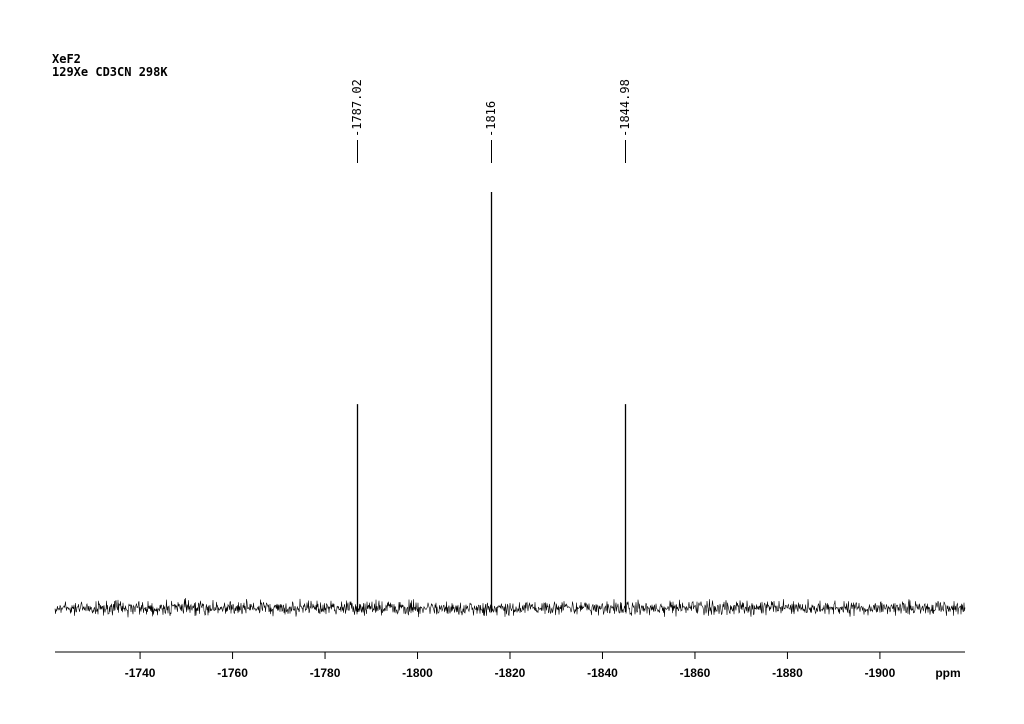 This screenshot has height=724, width=1024. What do you see at coordinates (880, 673) in the screenshot?
I see `x-tick-label: -1900` at bounding box center [880, 673].